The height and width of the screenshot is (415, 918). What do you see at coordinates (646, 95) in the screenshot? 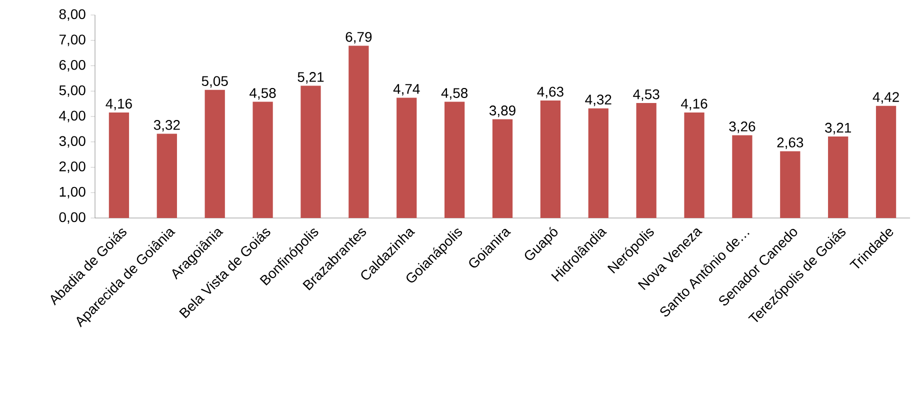
I see `data-label: 4,53` at bounding box center [646, 95].